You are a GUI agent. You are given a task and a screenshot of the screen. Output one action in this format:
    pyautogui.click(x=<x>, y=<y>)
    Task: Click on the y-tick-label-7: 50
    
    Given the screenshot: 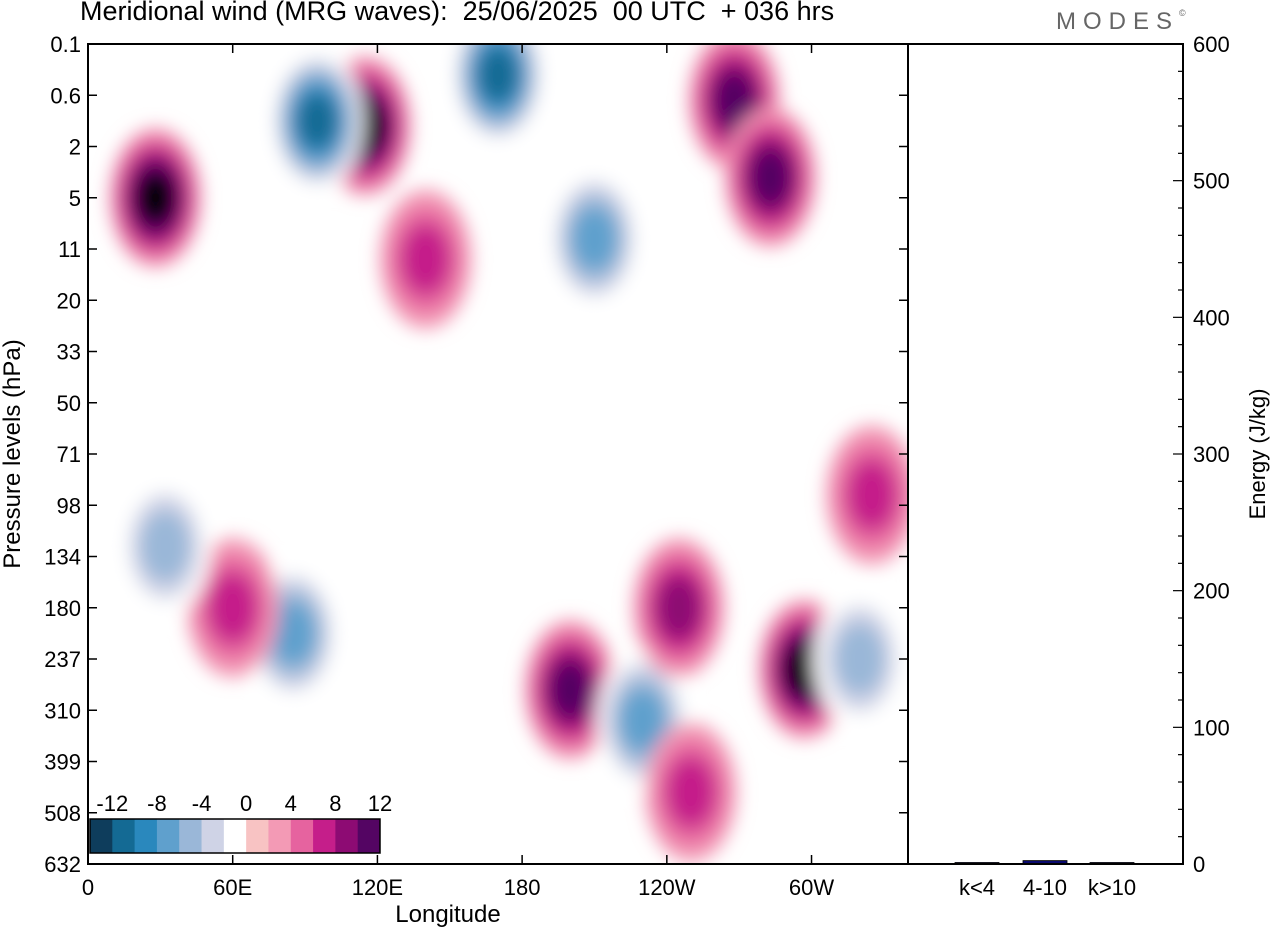 What is the action you would take?
    pyautogui.click(x=69, y=403)
    